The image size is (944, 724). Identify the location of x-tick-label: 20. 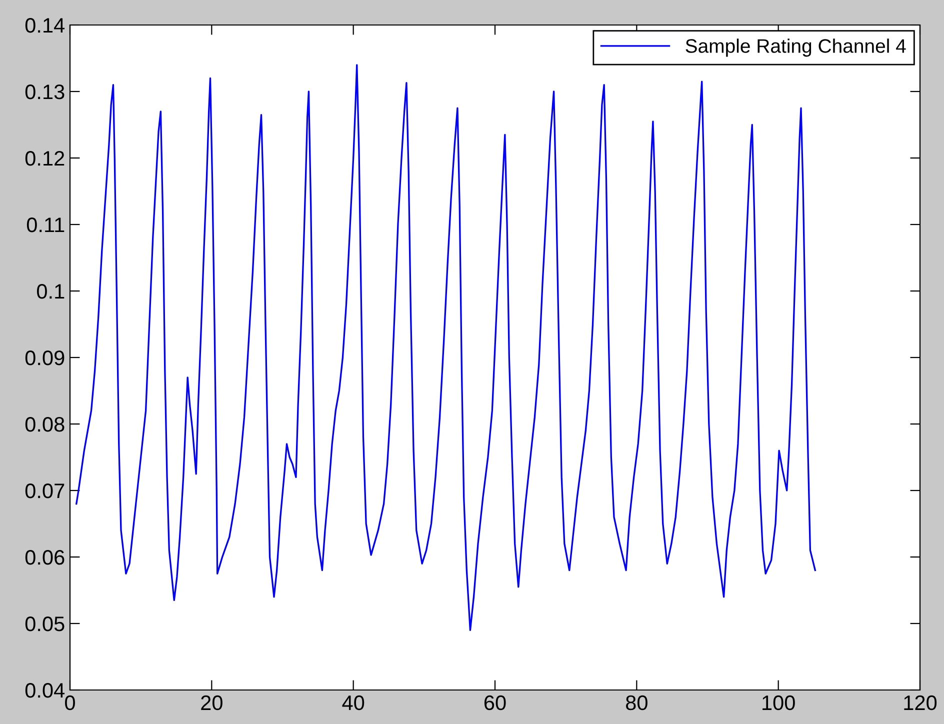
(211, 702).